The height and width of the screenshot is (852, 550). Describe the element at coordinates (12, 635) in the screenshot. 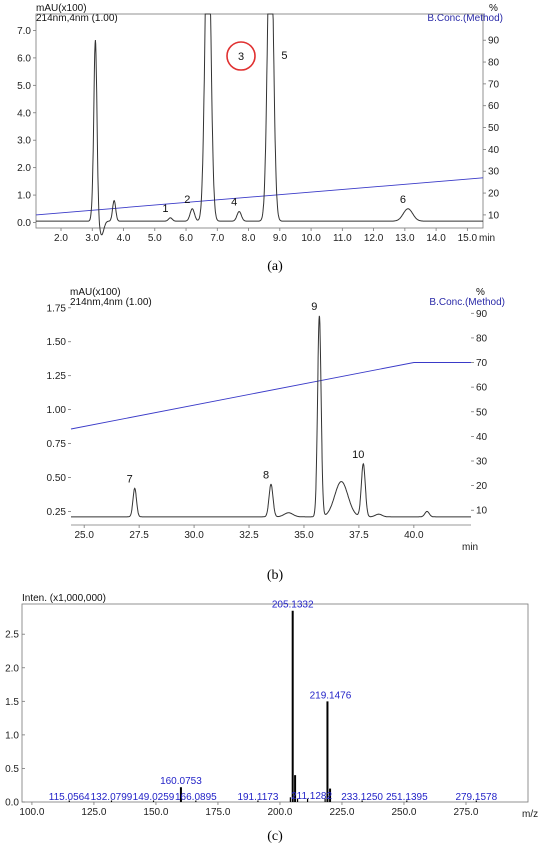

I see `y-tick-label: 2.5` at that location.